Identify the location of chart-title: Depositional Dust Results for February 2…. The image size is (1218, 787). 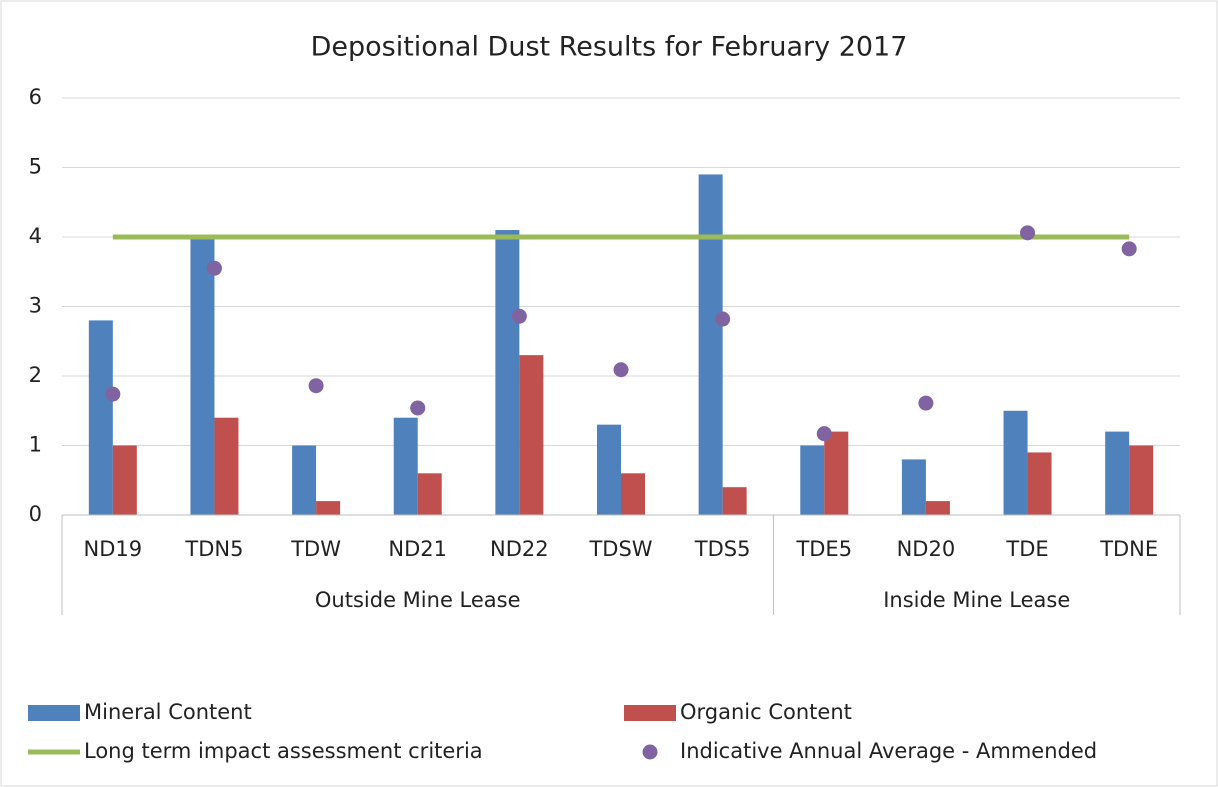
(609, 47).